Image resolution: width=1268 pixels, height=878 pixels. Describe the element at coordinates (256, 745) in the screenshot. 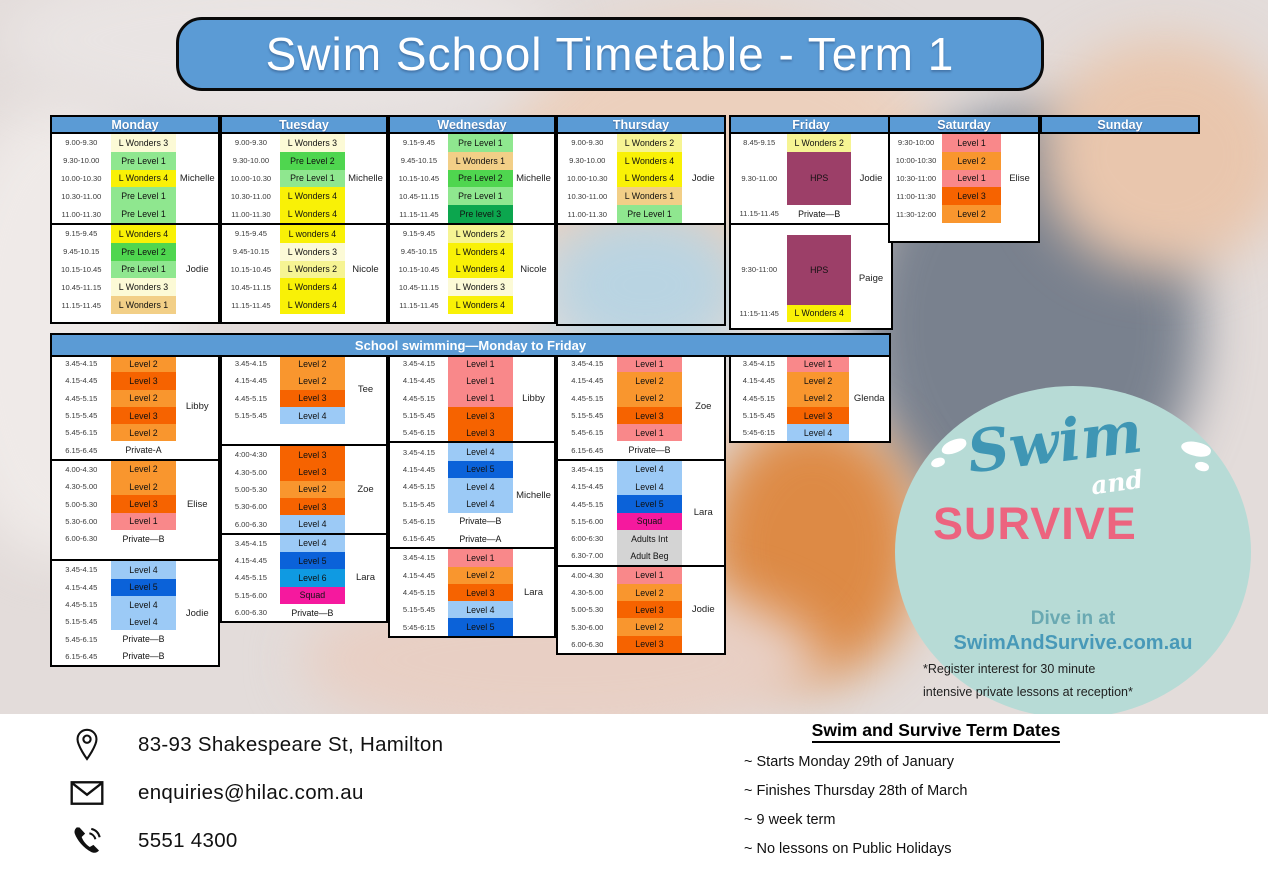

I see `address-row: 83-93 Shakespeare St, Hamilton` at that location.